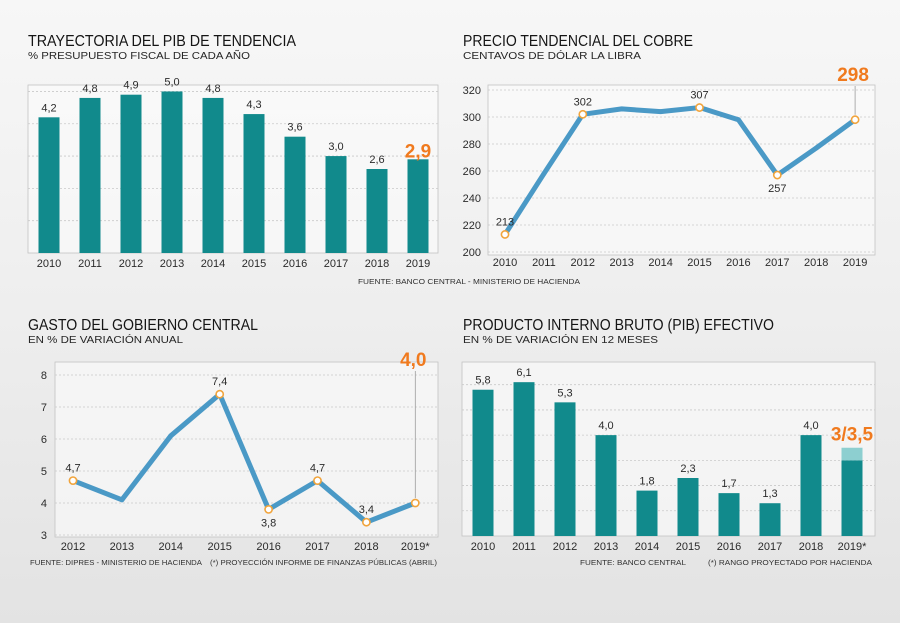 The image size is (900, 623). I want to click on point-label: 302, so click(583, 102).